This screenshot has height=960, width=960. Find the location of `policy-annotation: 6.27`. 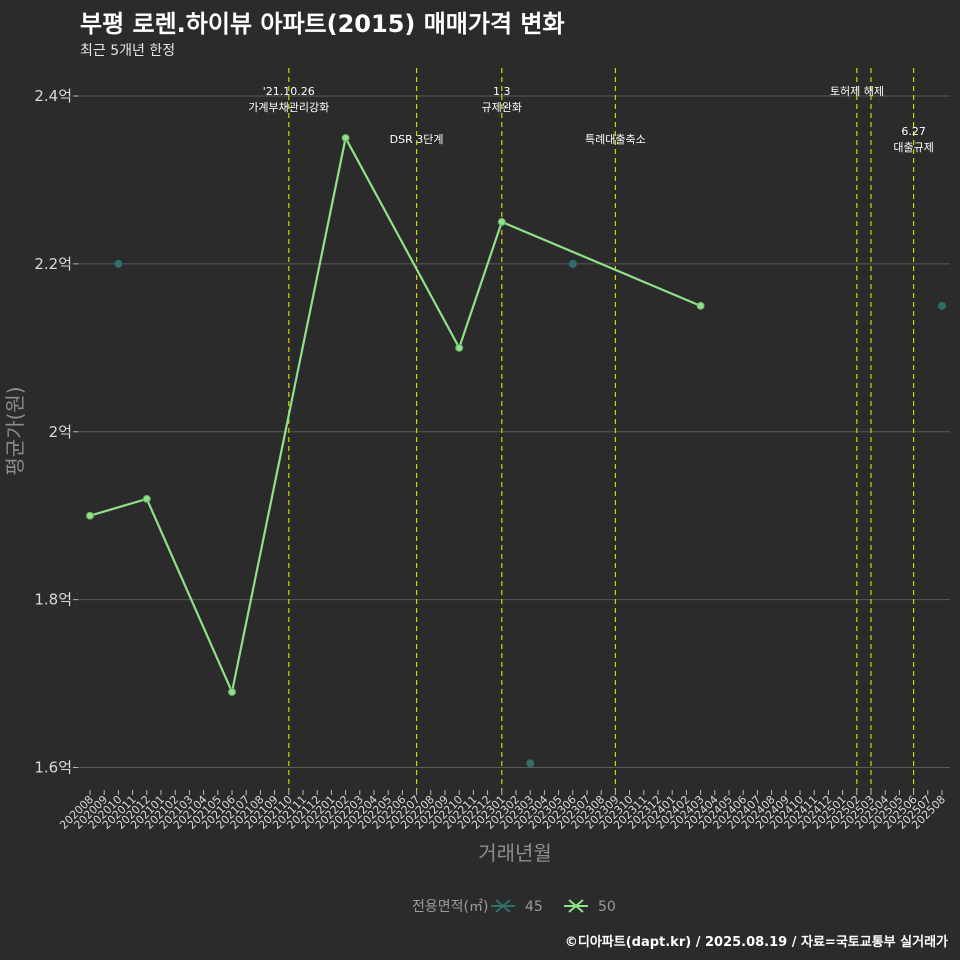

policy-annotation: 6.27 is located at coordinates (913, 131).